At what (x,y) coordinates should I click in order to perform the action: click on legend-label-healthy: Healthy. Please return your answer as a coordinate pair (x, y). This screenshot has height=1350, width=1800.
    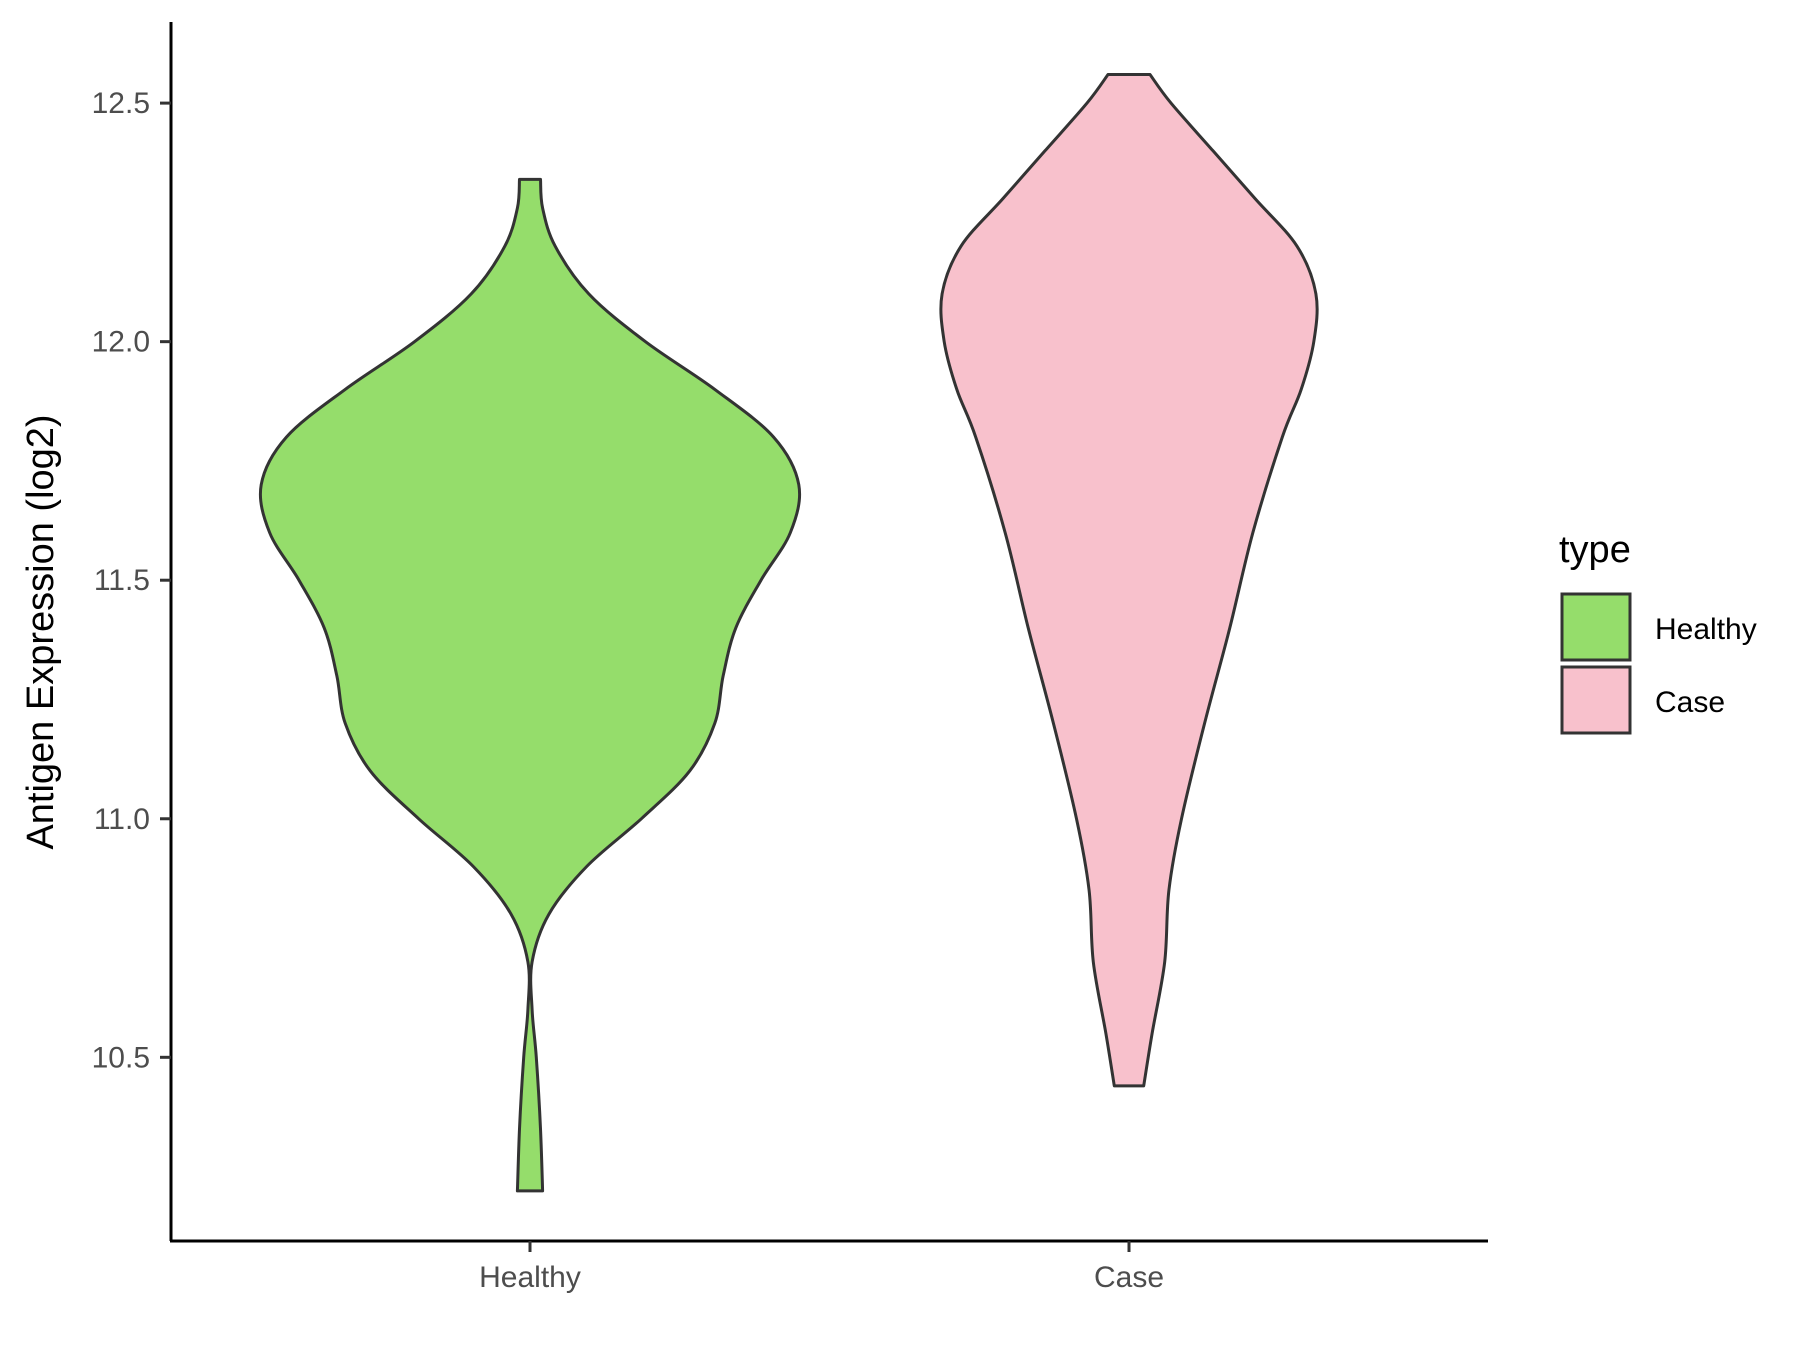
    Looking at the image, I should click on (1706, 629).